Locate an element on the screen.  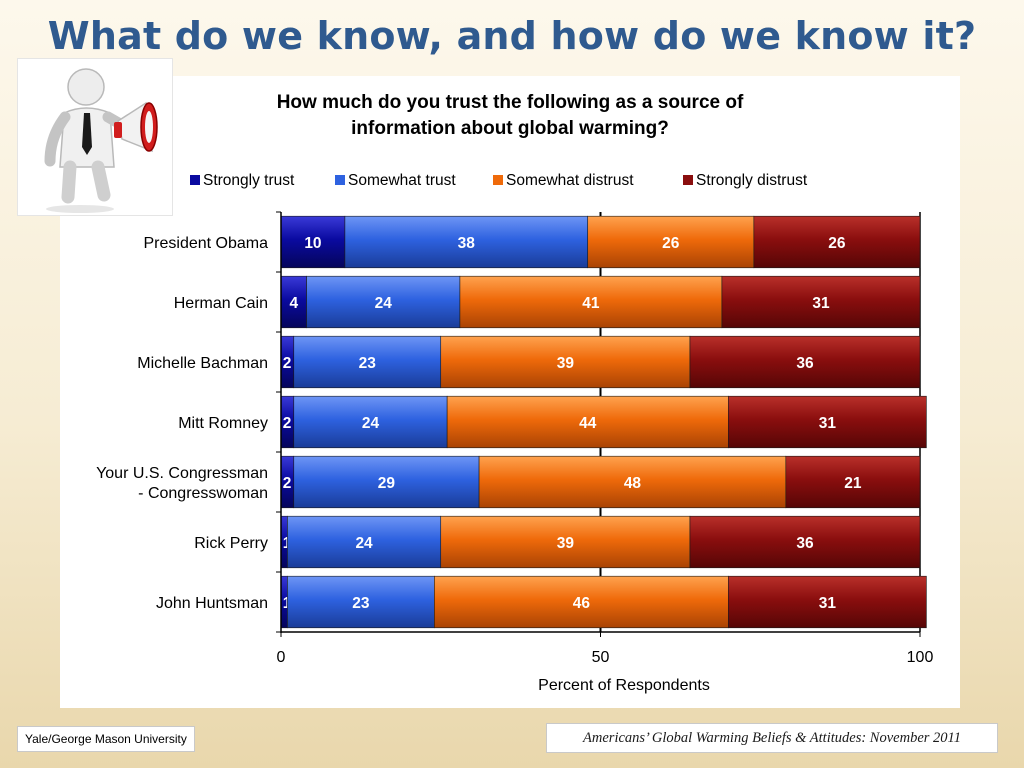
clipart-frame is located at coordinates (95, 137).